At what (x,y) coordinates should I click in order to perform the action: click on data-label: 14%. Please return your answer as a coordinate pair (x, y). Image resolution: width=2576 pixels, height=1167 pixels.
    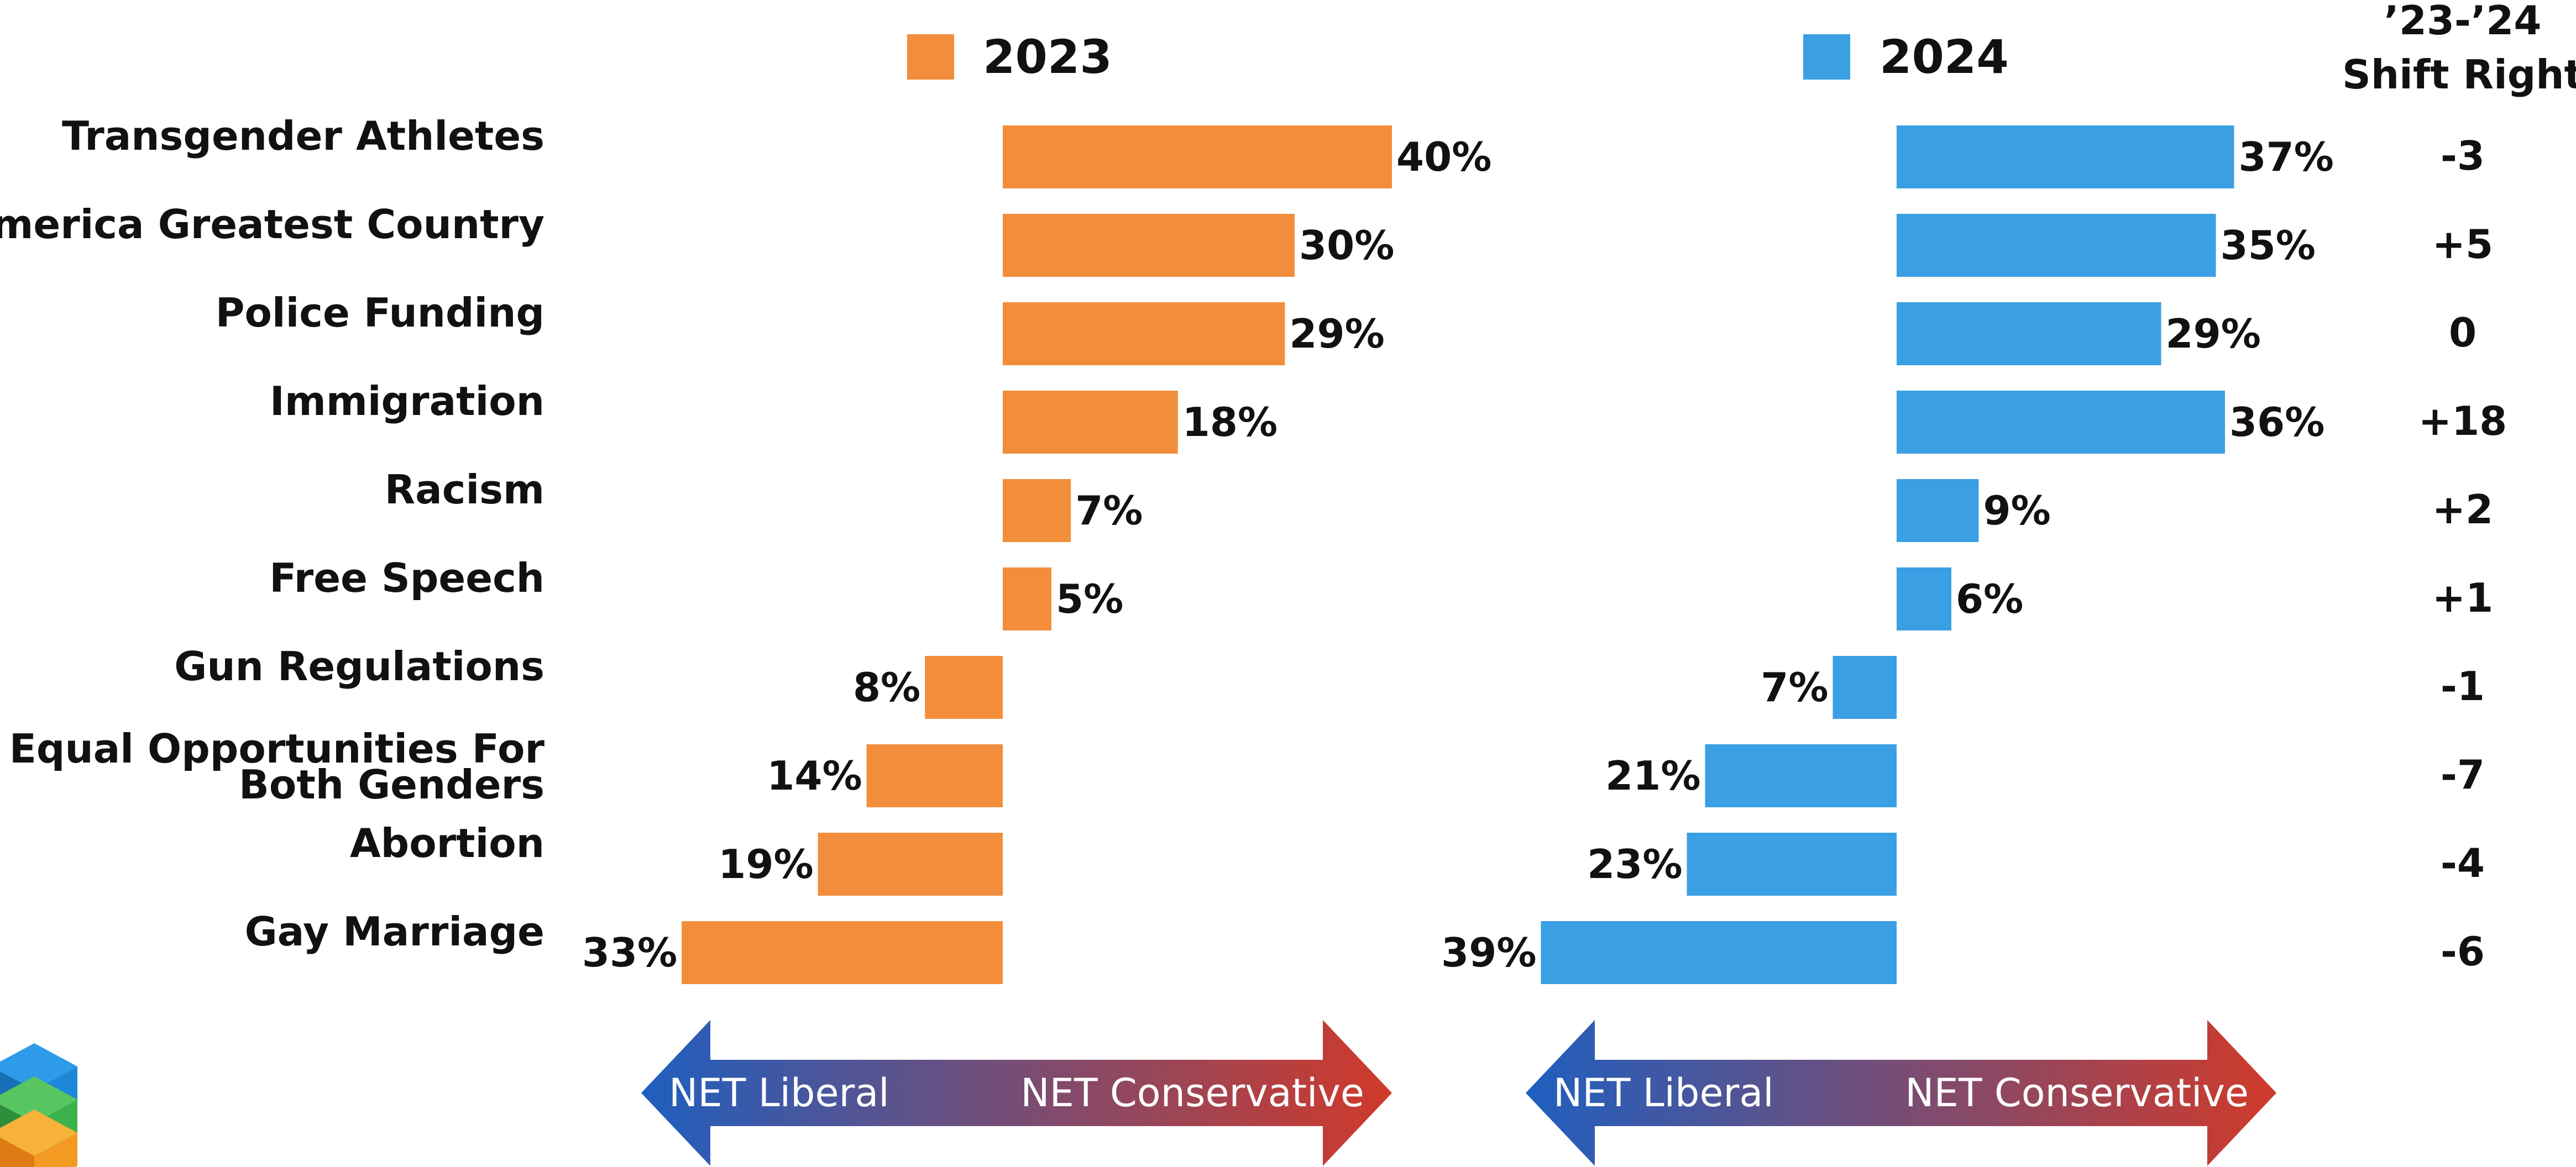
    Looking at the image, I should click on (814, 776).